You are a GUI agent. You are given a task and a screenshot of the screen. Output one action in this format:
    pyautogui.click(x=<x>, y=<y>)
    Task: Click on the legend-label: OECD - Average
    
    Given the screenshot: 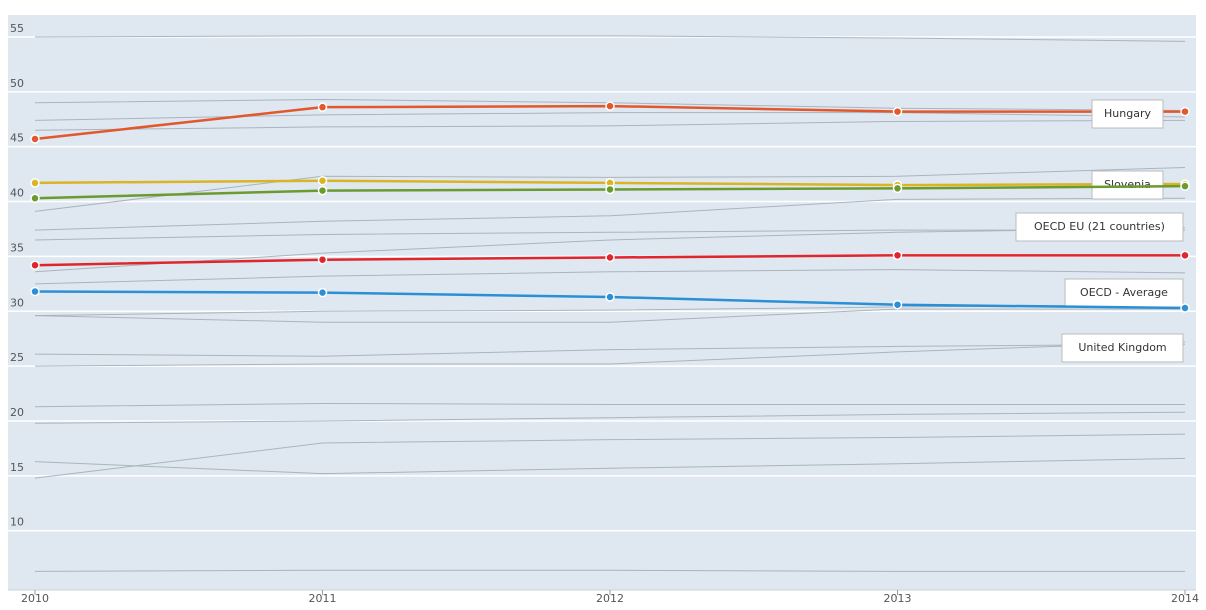 What is the action you would take?
    pyautogui.click(x=1124, y=292)
    